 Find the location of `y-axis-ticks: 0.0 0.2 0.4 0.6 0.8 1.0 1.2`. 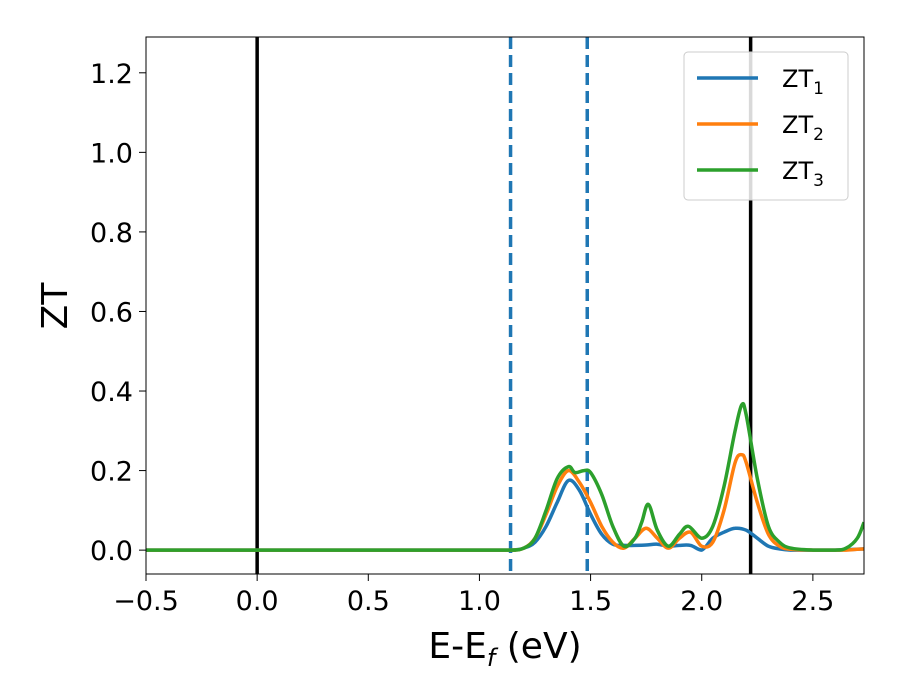

y-axis-ticks: 0.0 0.2 0.4 0.6 0.8 1.0 1.2 is located at coordinates (118, 313).